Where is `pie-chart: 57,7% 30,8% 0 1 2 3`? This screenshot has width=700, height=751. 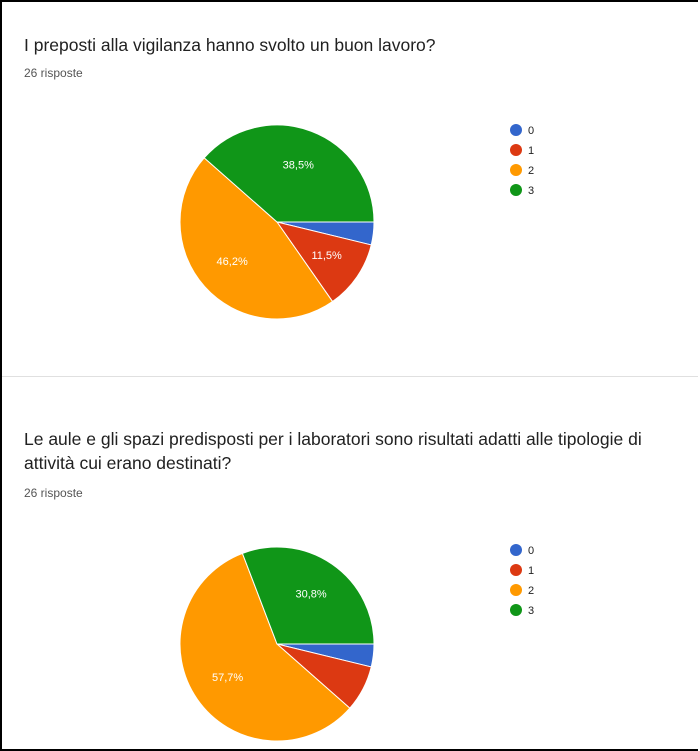
pie-chart: 57,7% 30,8% 0 1 2 3 is located at coordinates (356, 643).